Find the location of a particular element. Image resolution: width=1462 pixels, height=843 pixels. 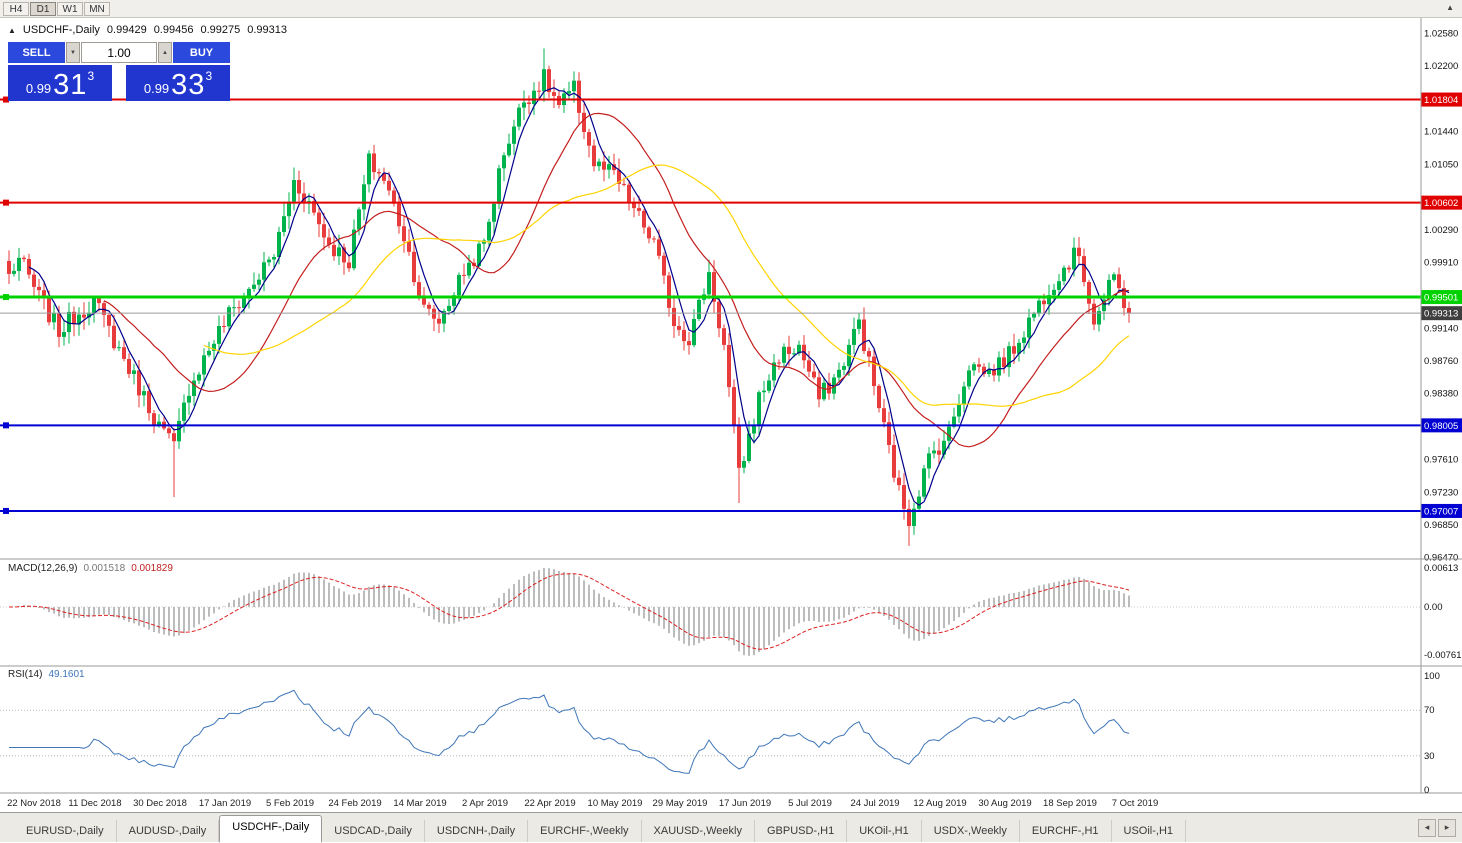

macd-tick-label: -0.00761 is located at coordinates (1443, 655).